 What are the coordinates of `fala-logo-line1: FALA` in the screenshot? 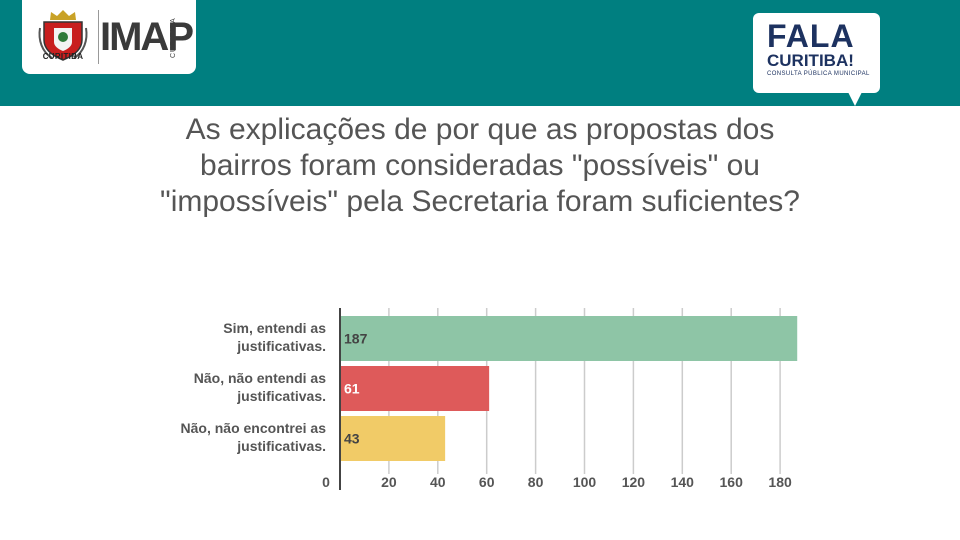 It's located at (811, 36).